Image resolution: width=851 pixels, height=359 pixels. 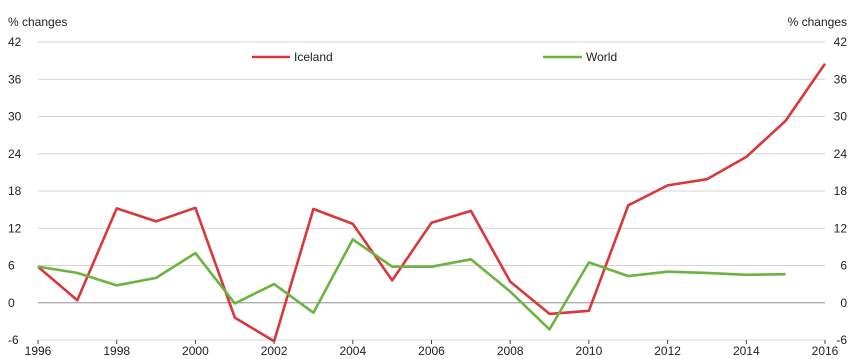 What do you see at coordinates (37, 22) in the screenshot?
I see `y-axis-left-unit-label: % changes` at bounding box center [37, 22].